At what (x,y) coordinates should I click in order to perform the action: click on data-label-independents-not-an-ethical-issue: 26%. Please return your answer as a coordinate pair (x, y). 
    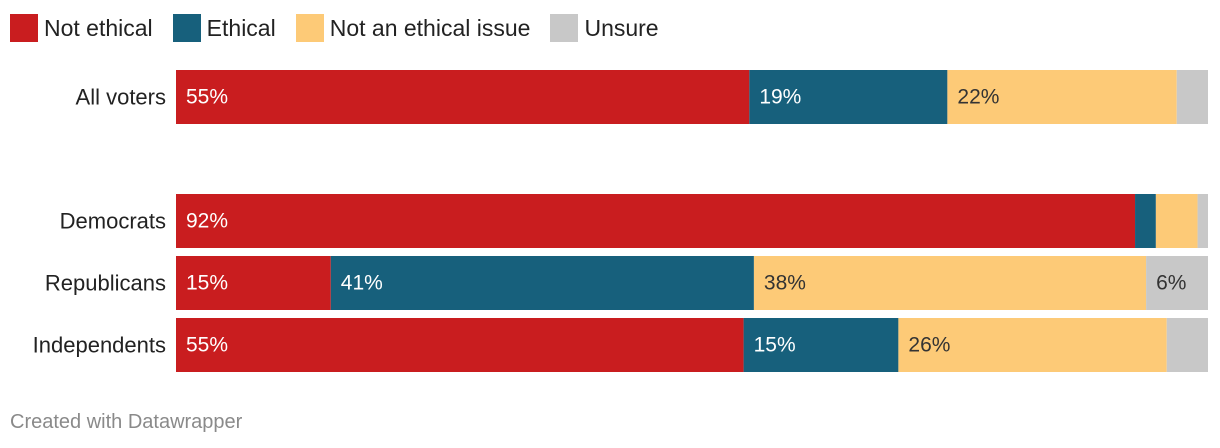
    Looking at the image, I should click on (929, 345).